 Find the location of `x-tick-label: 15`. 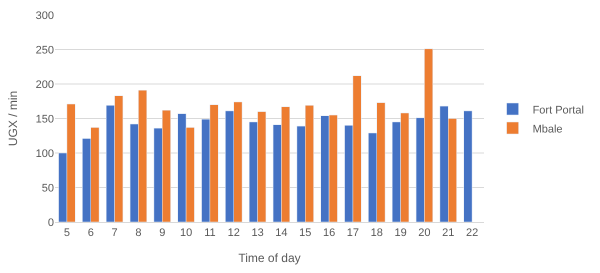

x-tick-label: 15 is located at coordinates (305, 233).